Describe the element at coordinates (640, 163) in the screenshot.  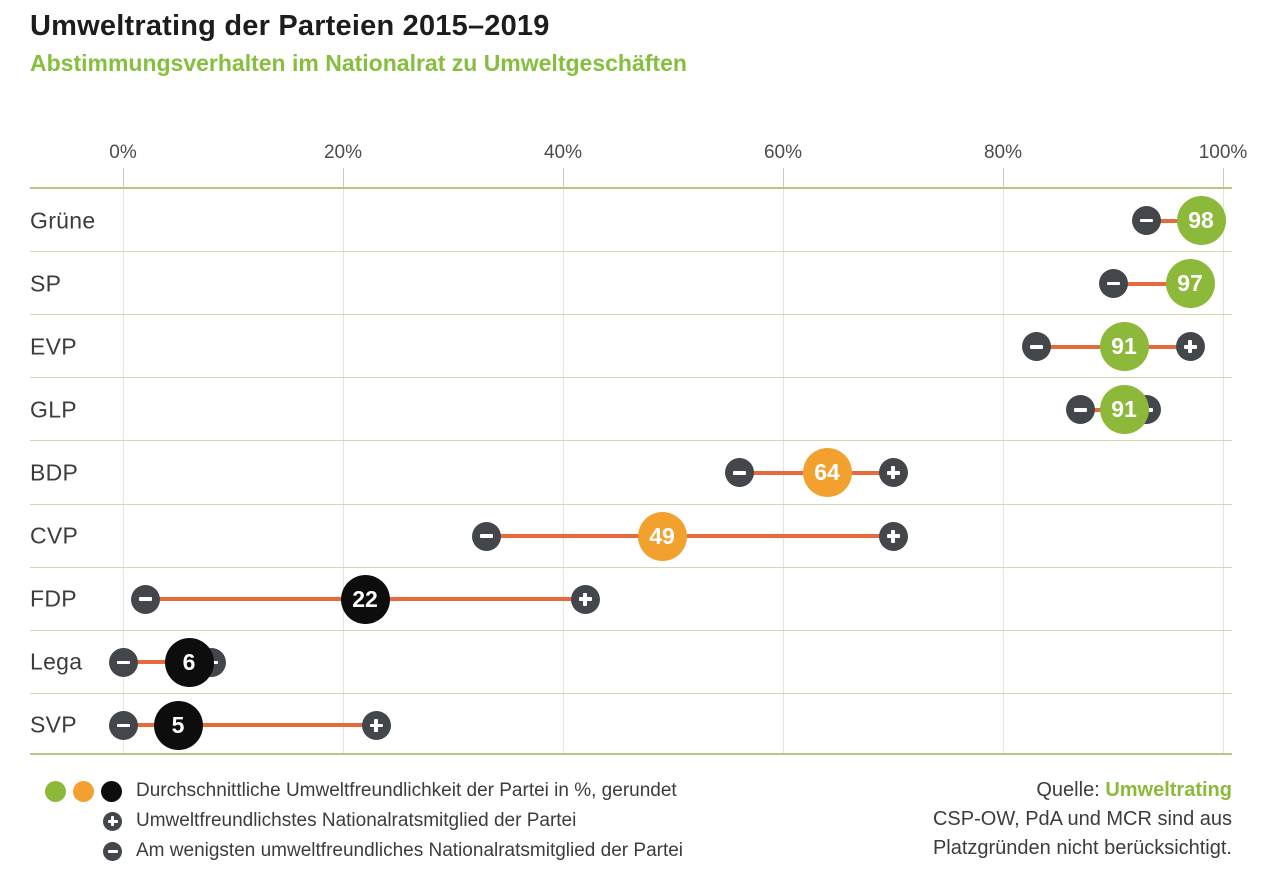
I see `x-axis: 0% 20% 40% 60% 80% 100%` at that location.